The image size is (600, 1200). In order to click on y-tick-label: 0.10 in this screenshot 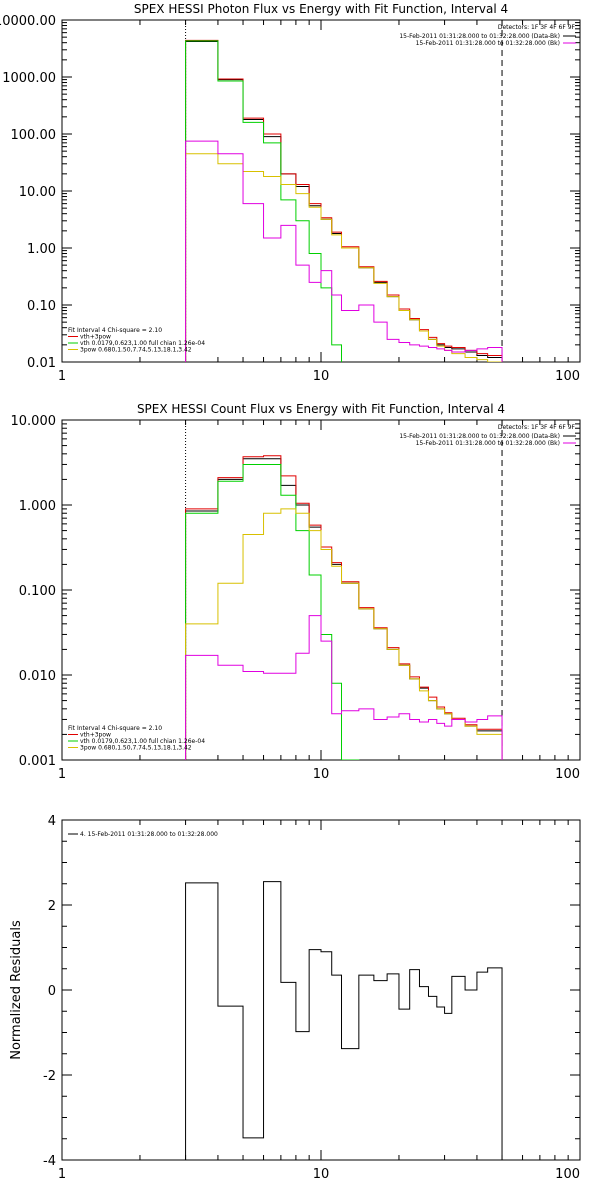, I will do `click(41, 306)`.